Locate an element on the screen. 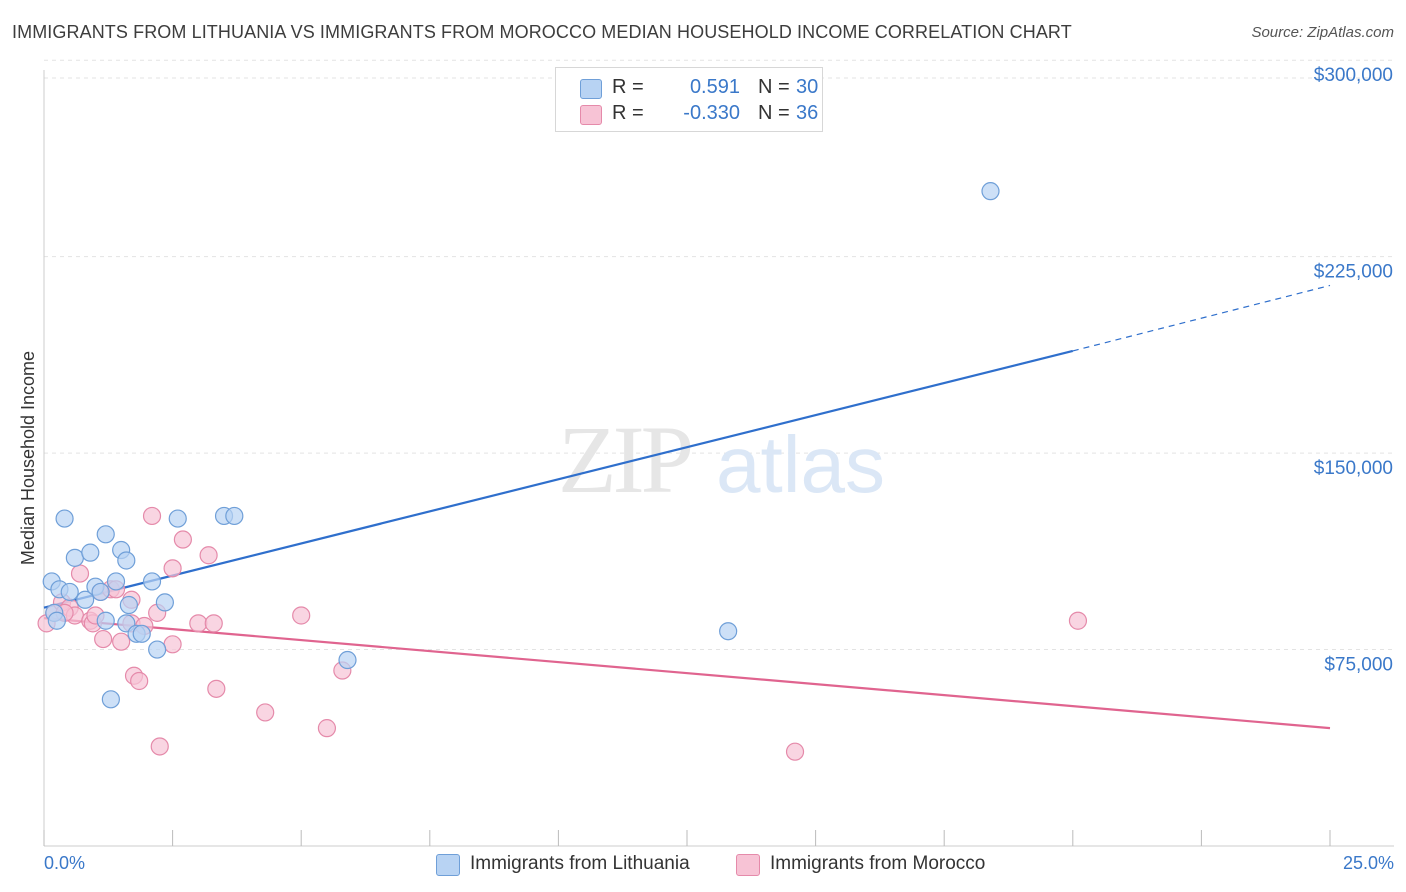 The height and width of the screenshot is (892, 1406). x-tick-label-min: 0.0% is located at coordinates (64, 863).